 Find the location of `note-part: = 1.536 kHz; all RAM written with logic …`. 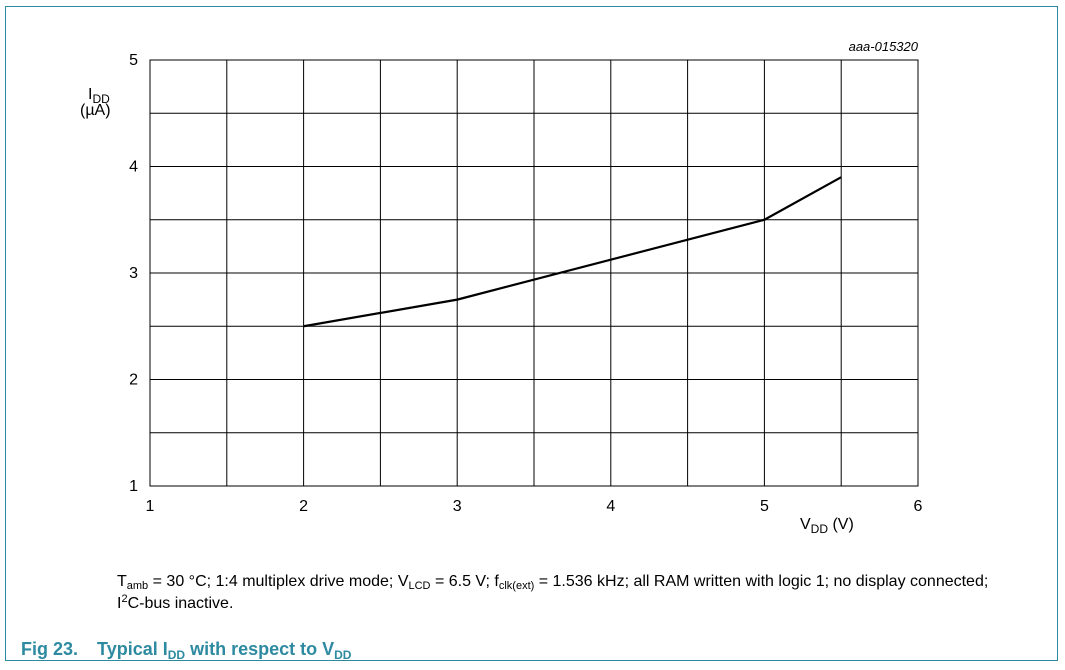

note-part: = 1.536 kHz; all RAM written with logic … is located at coordinates (553, 592).